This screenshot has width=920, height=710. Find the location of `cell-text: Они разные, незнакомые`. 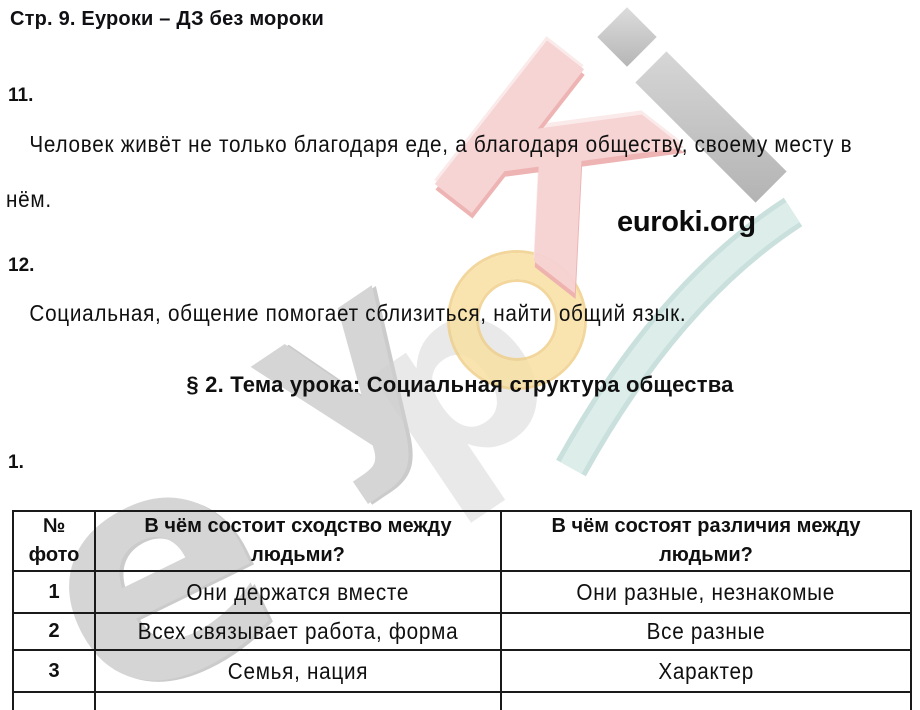

cell-text: Они разные, незнакомые is located at coordinates (706, 591).